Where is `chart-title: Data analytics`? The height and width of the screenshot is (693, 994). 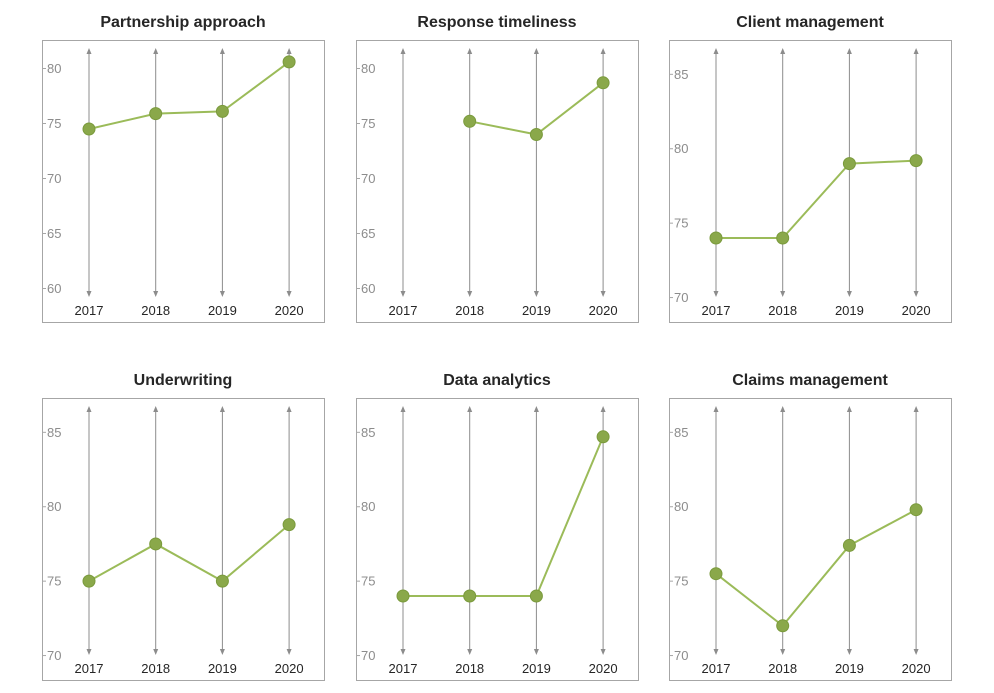
chart-title: Data analytics is located at coordinates (497, 380).